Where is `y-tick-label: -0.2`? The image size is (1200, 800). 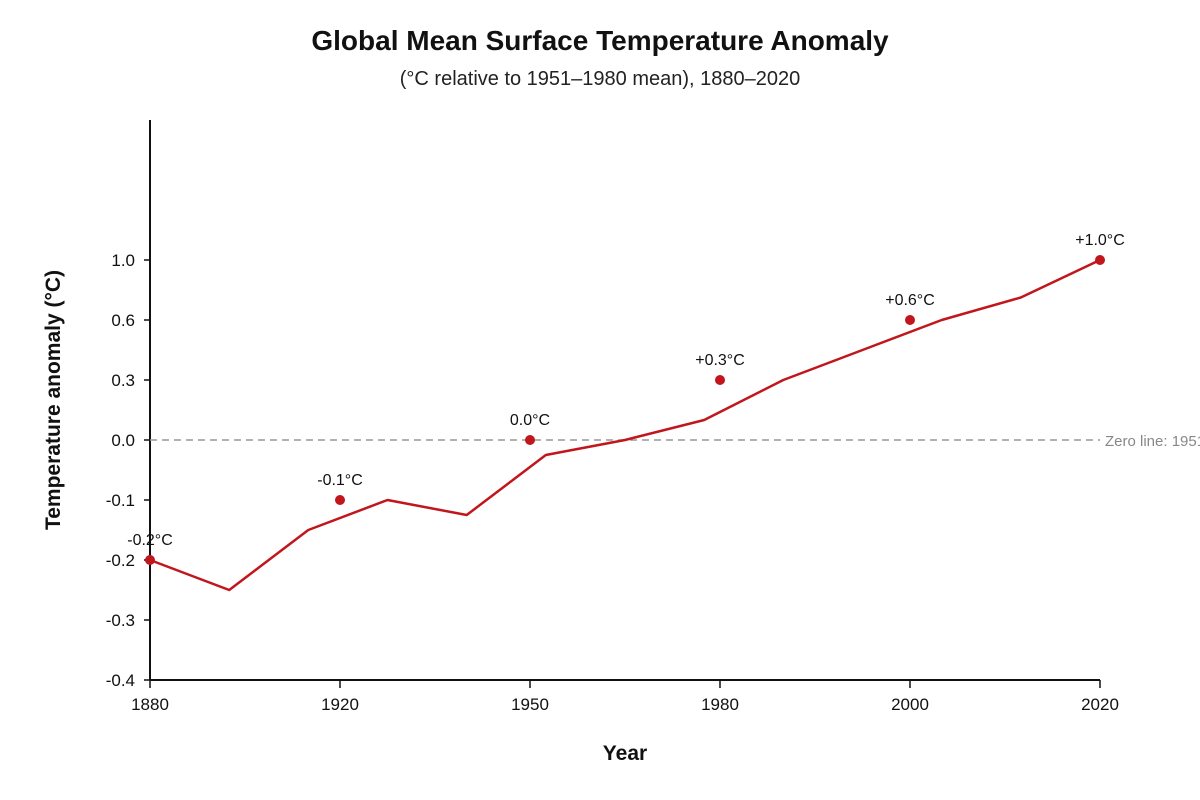 y-tick-label: -0.2 is located at coordinates (120, 560).